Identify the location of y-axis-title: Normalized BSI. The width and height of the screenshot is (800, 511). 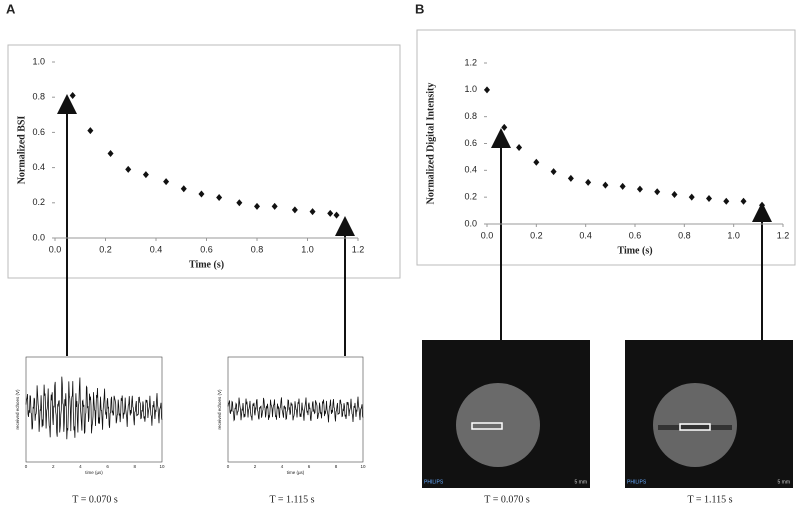
(21, 150).